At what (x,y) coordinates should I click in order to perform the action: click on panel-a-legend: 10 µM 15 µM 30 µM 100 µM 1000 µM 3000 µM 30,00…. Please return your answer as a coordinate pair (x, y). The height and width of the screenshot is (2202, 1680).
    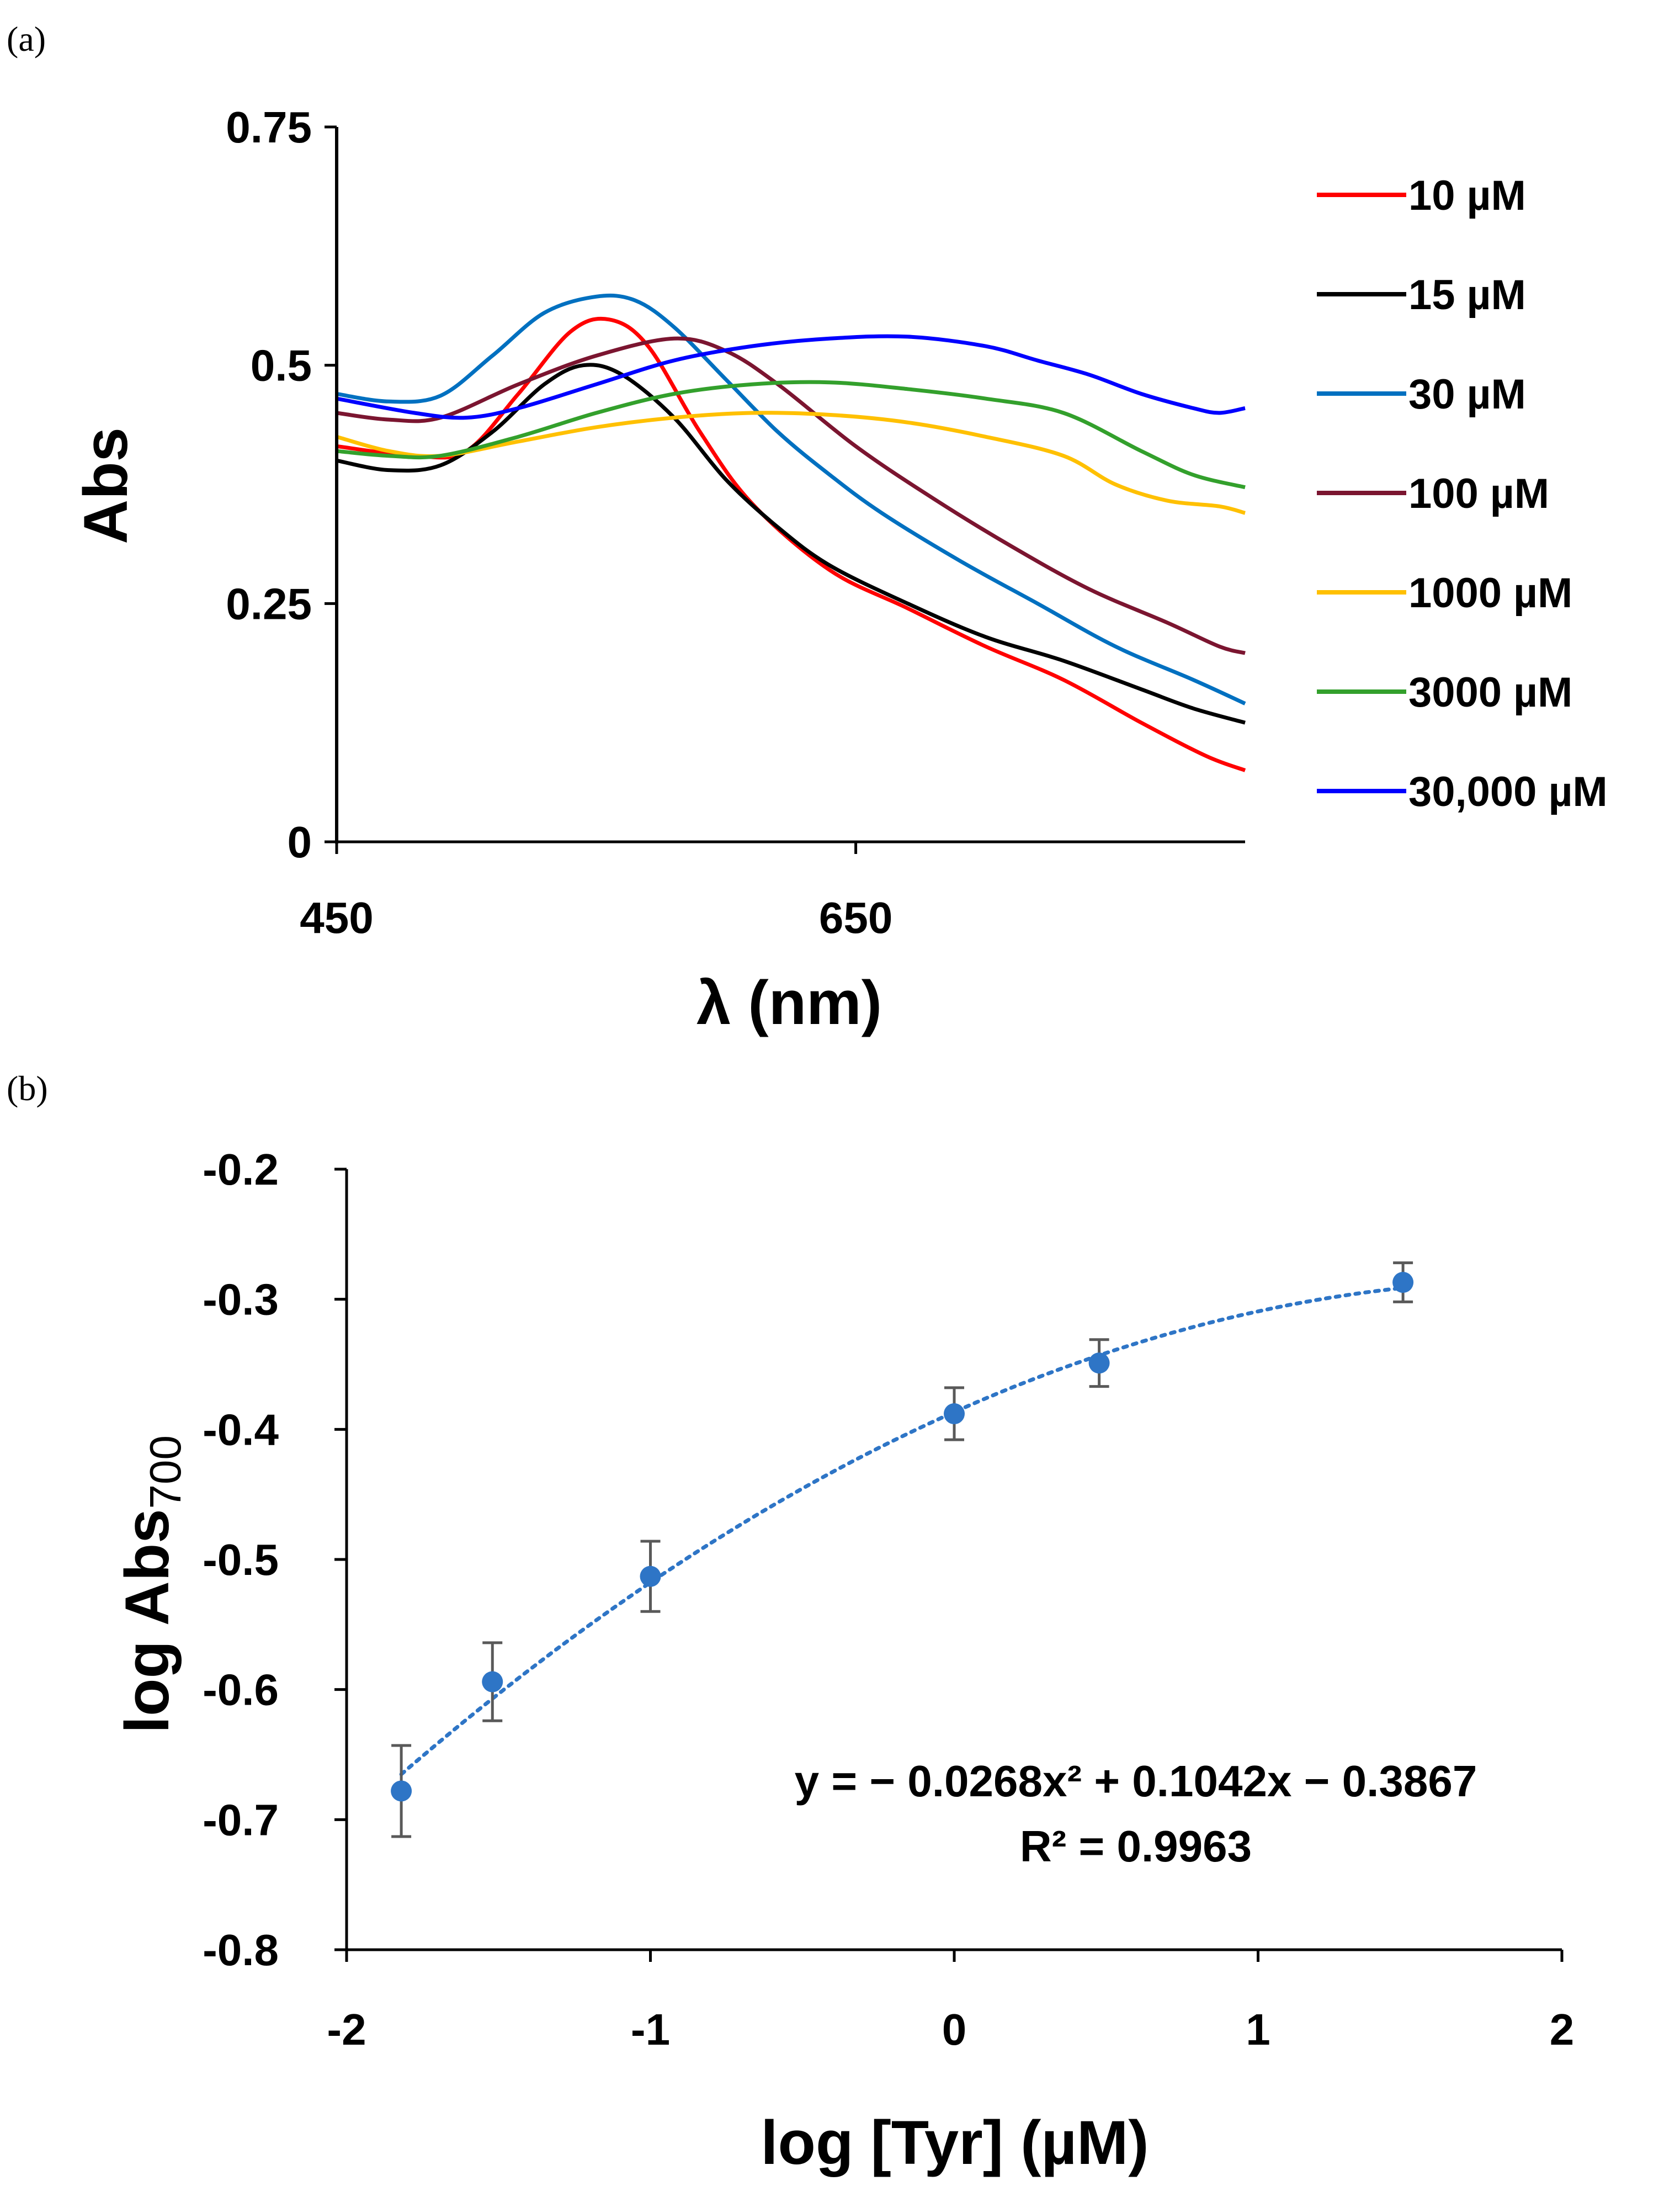
    Looking at the image, I should click on (1462, 493).